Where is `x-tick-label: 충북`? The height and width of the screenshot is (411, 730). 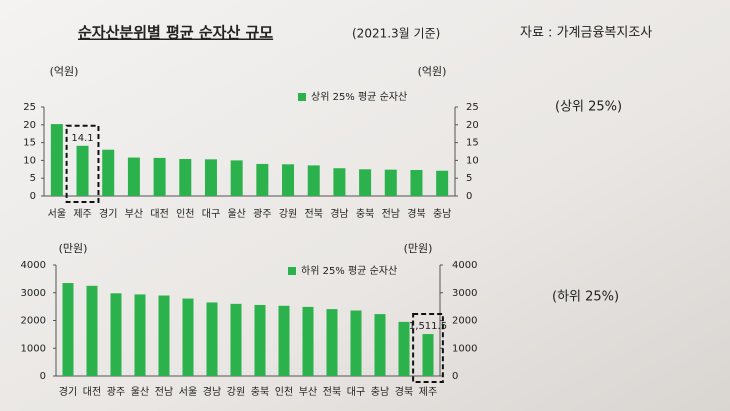
x-tick-label: 충북 is located at coordinates (260, 392).